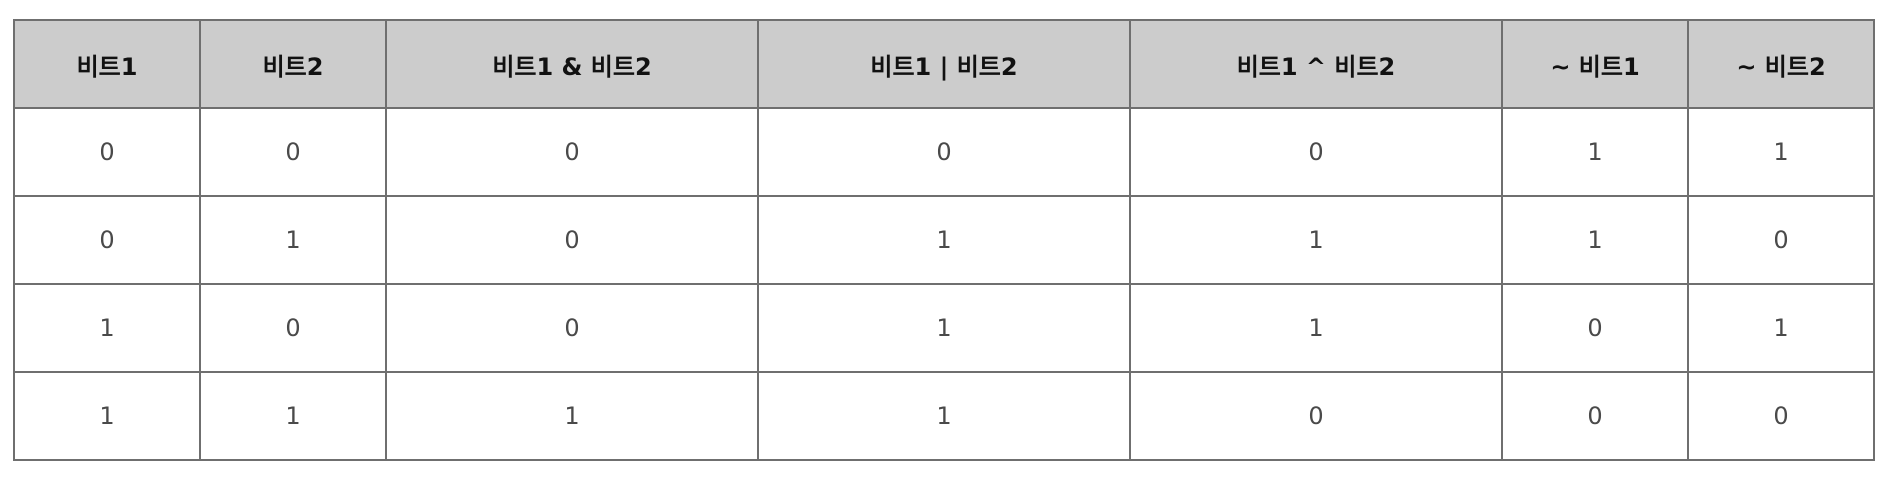  What do you see at coordinates (572, 64) in the screenshot?
I see `header-and: 비트1 & 비트2` at bounding box center [572, 64].